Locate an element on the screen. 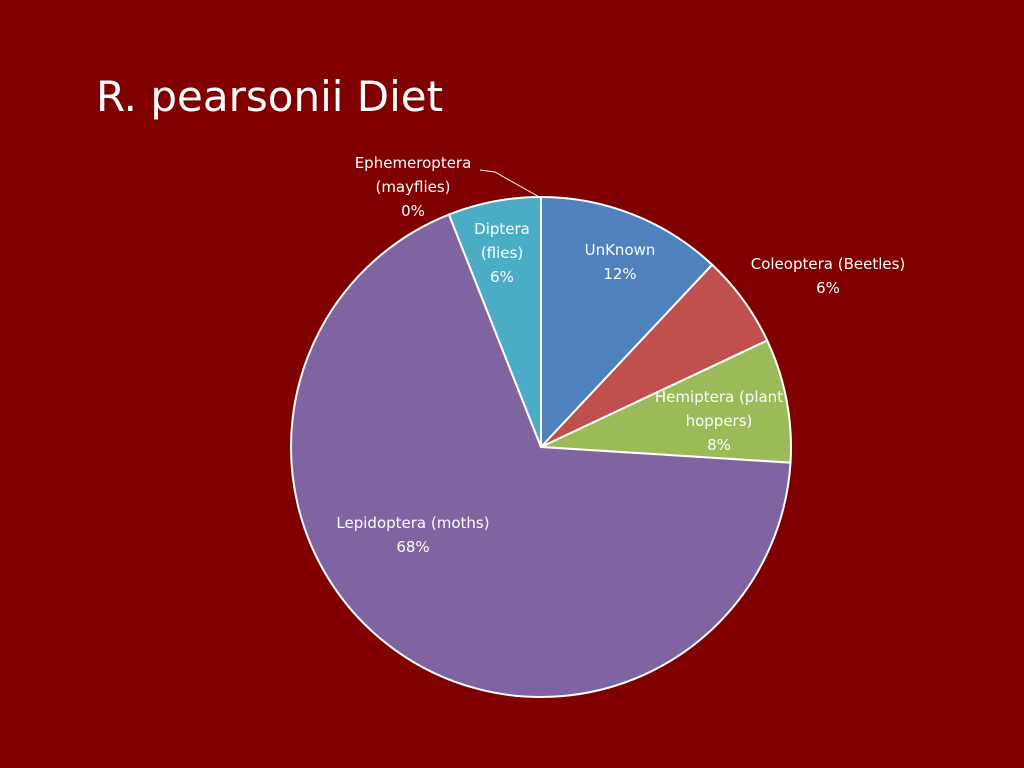 This screenshot has height=768, width=1024. category-label: Coleoptera (Beetles) is located at coordinates (828, 264).